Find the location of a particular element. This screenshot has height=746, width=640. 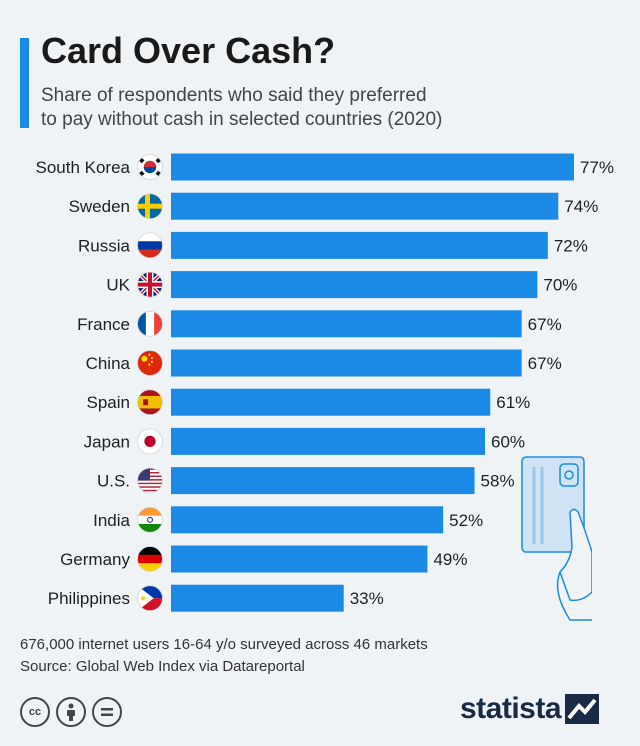

chart-title: Card Over Cash? is located at coordinates (188, 50).